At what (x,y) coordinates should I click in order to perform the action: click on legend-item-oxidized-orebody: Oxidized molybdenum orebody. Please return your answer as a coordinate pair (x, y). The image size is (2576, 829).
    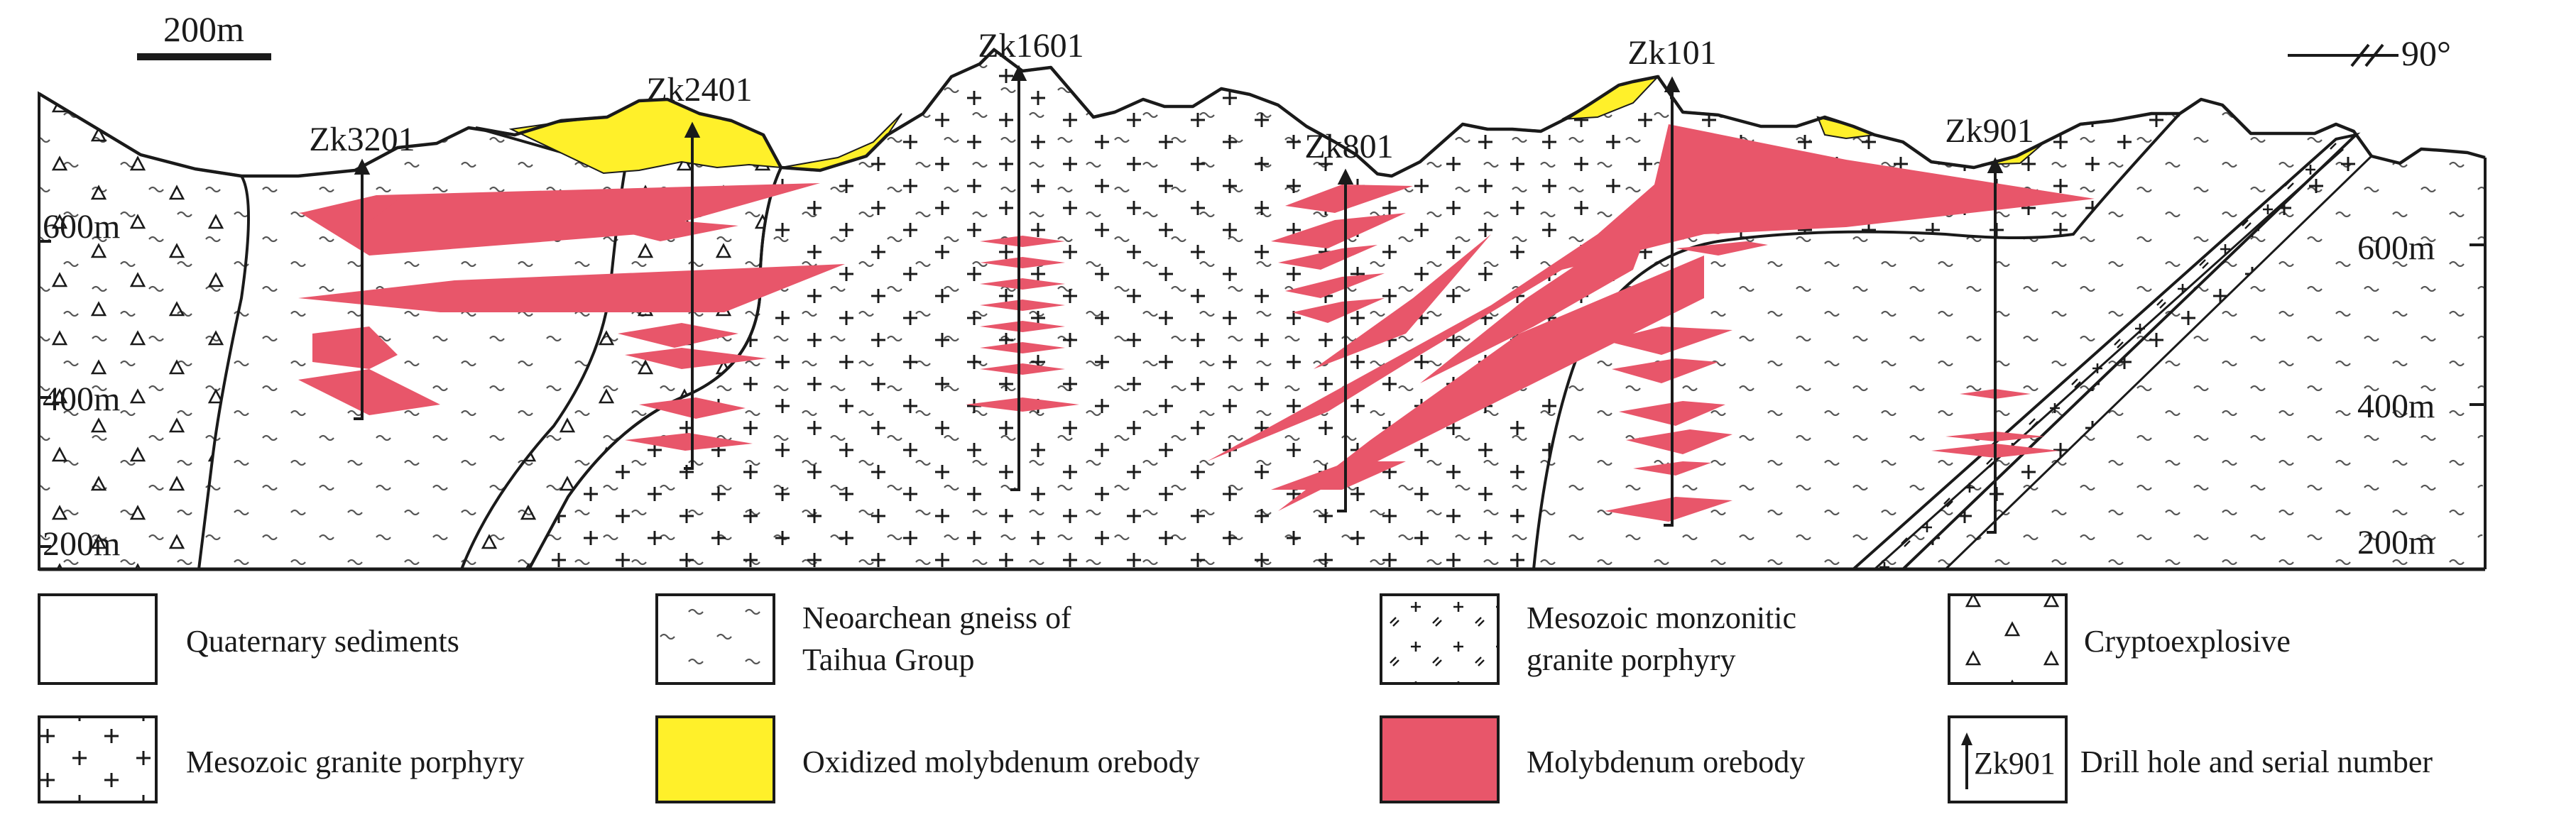
    Looking at the image, I should click on (927, 759).